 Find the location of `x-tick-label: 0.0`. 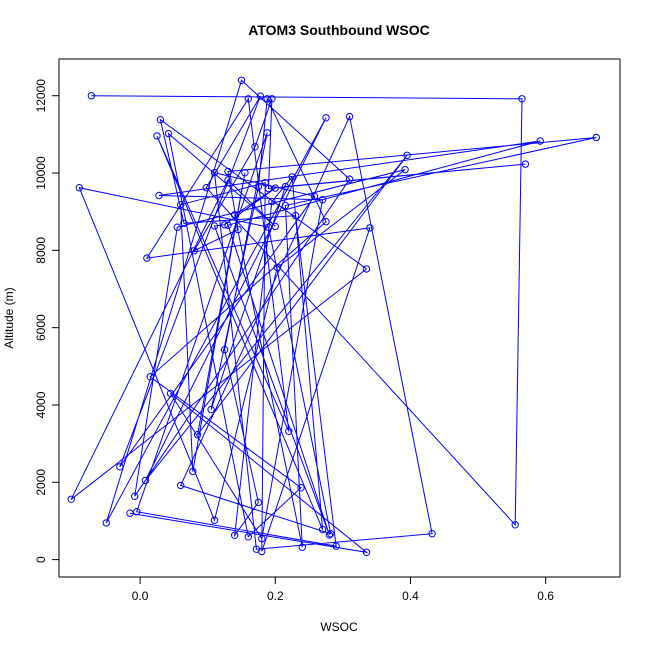

x-tick-label: 0.0 is located at coordinates (140, 596).